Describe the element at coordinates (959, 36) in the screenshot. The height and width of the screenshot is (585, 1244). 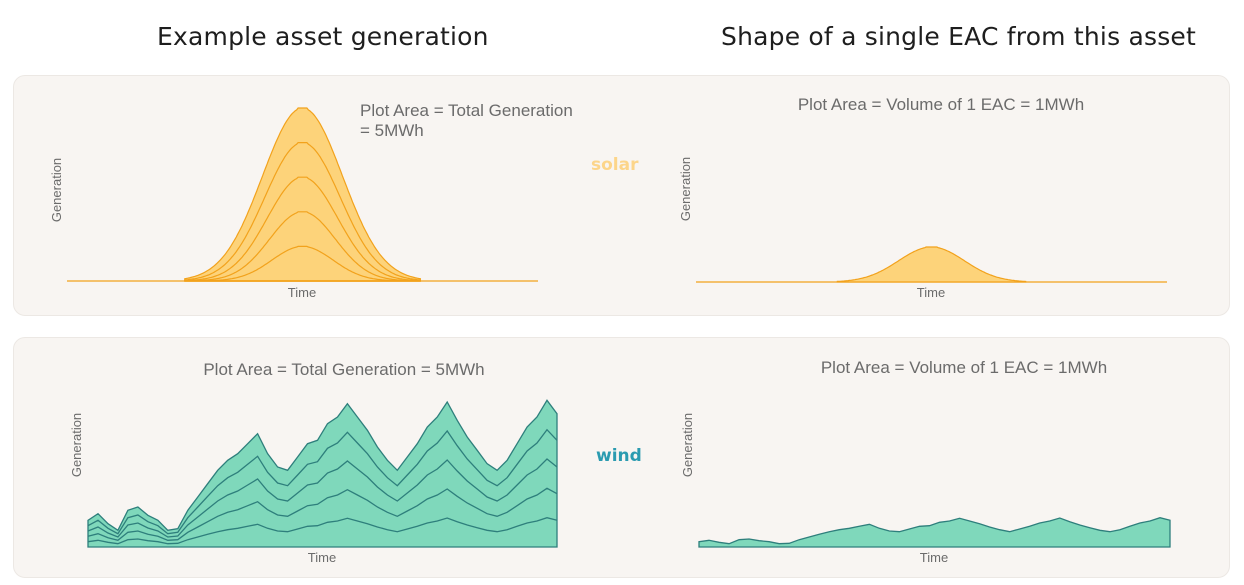
I see `right-column-title: Shape of a single EAC from this asset` at that location.